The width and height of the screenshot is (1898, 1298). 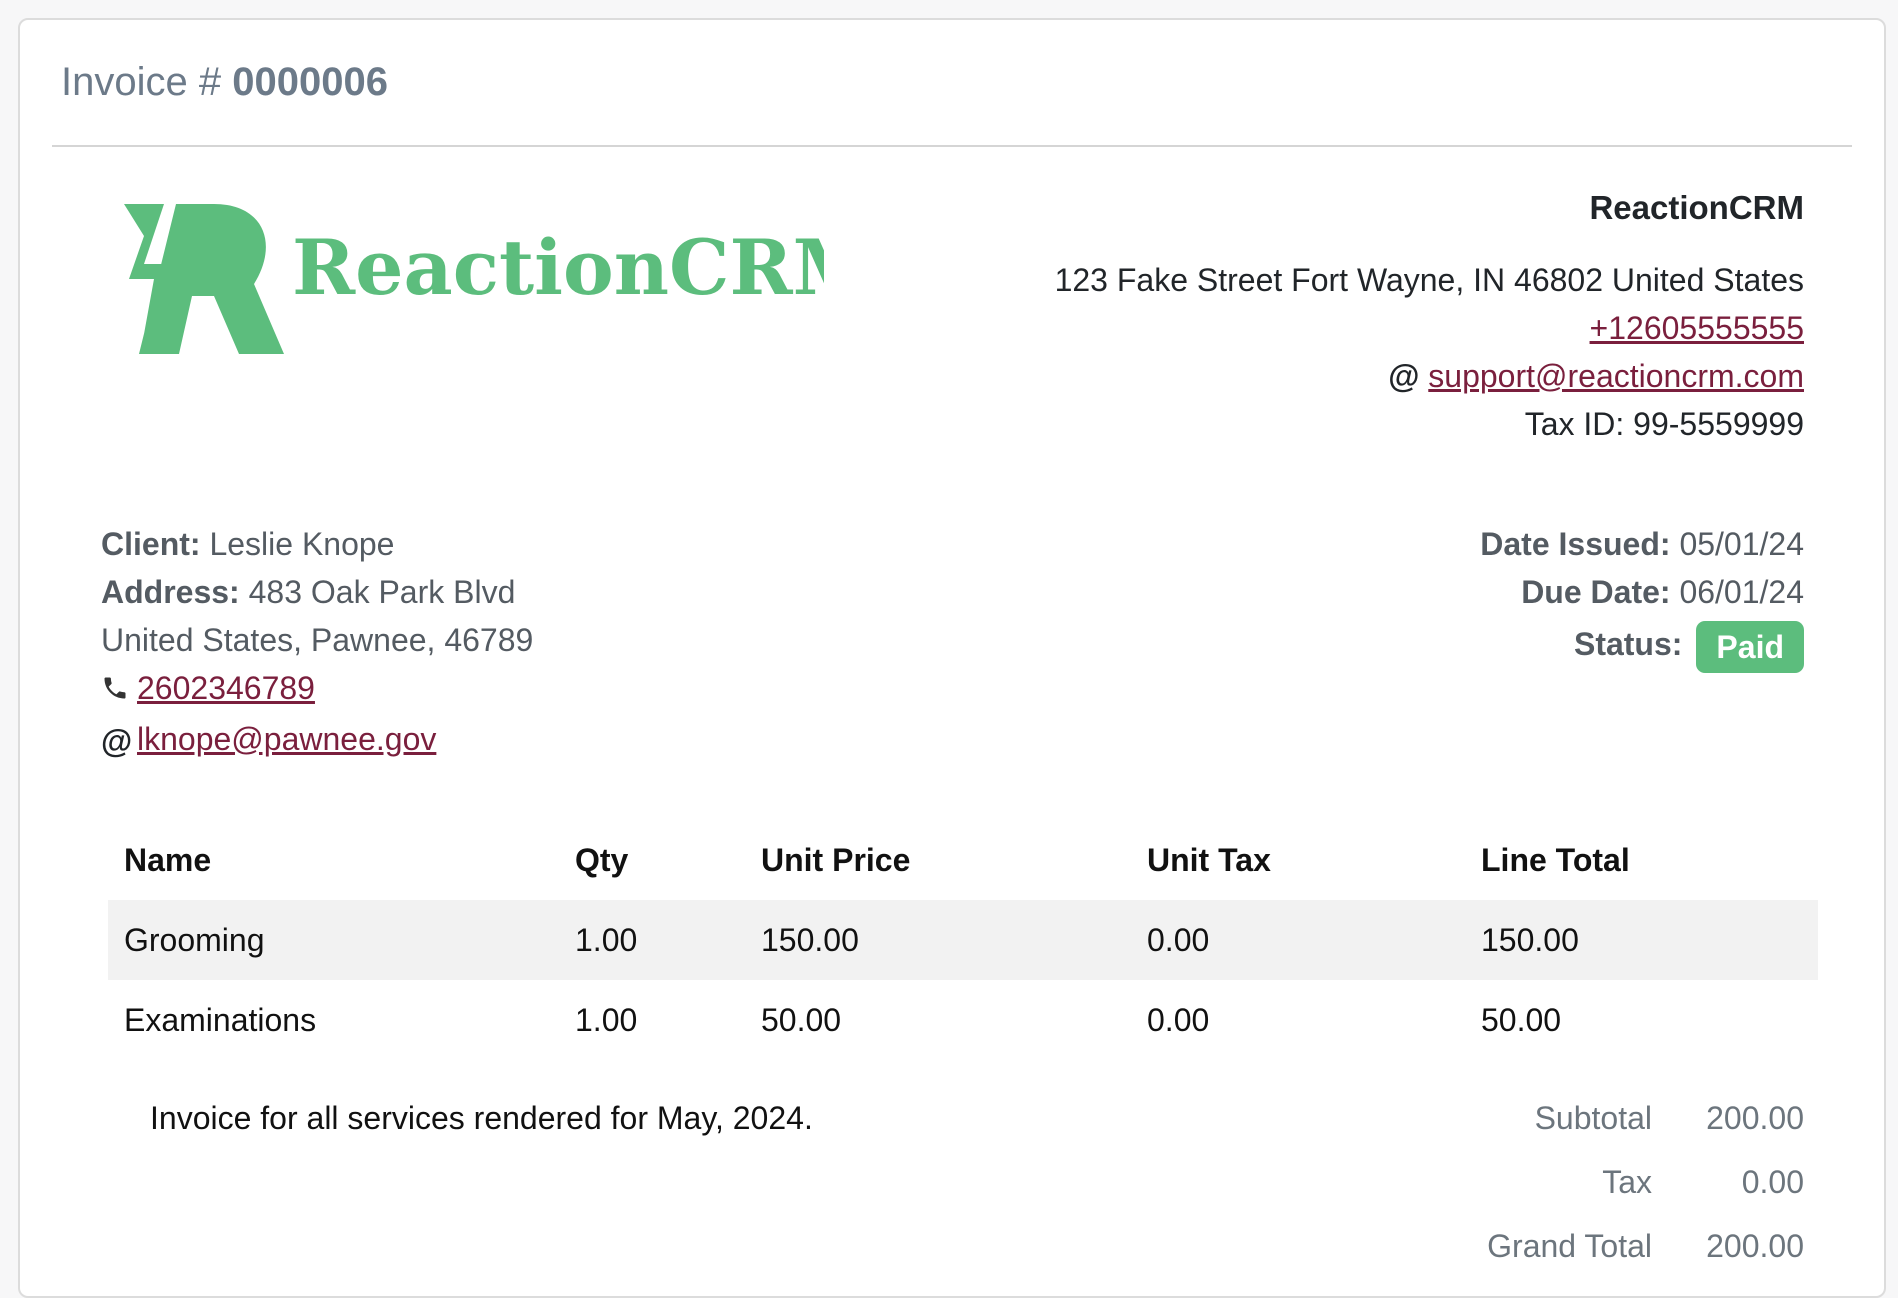 I want to click on company-email-link: support@reactioncrm.com, so click(x=1616, y=376).